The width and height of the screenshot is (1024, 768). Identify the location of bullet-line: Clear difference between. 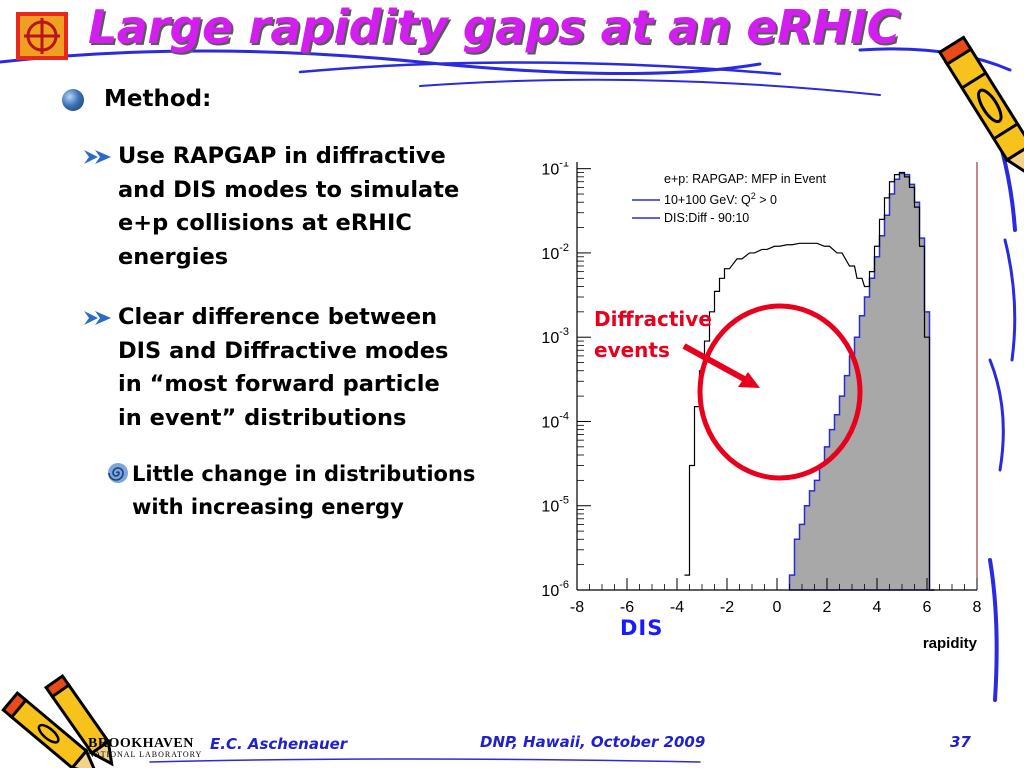
(278, 317).